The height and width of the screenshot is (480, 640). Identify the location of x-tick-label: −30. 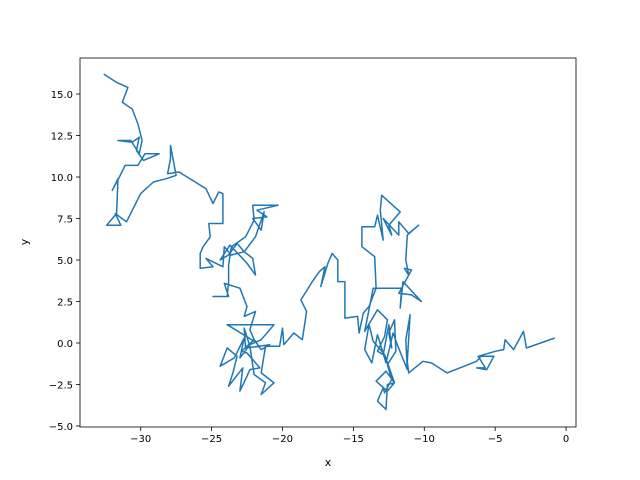
(140, 439).